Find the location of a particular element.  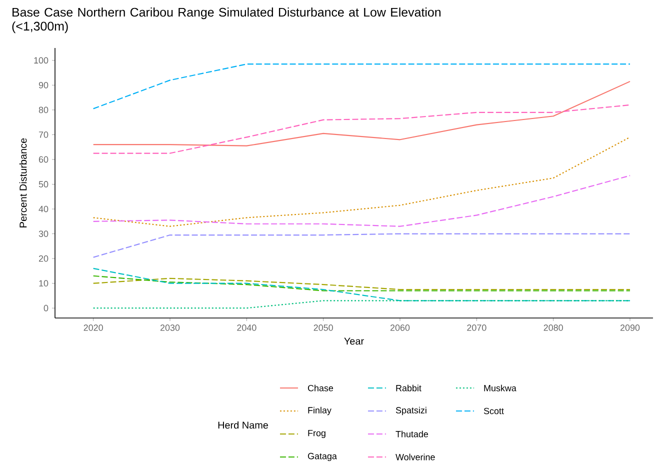

y-tick-label: 70 is located at coordinates (43, 135).